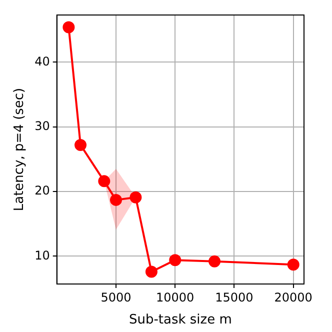  I want to click on x-tick-label: 10000, so click(175, 297).